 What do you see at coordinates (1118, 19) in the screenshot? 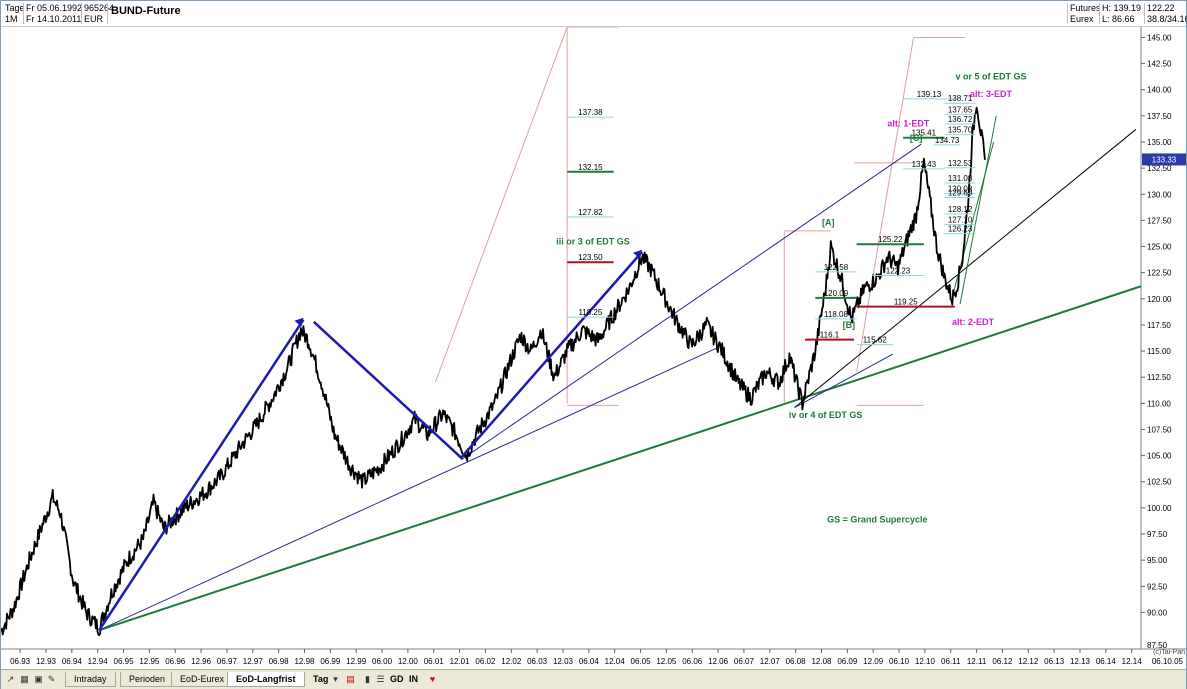
I see `low-value: L: 86.66` at bounding box center [1118, 19].